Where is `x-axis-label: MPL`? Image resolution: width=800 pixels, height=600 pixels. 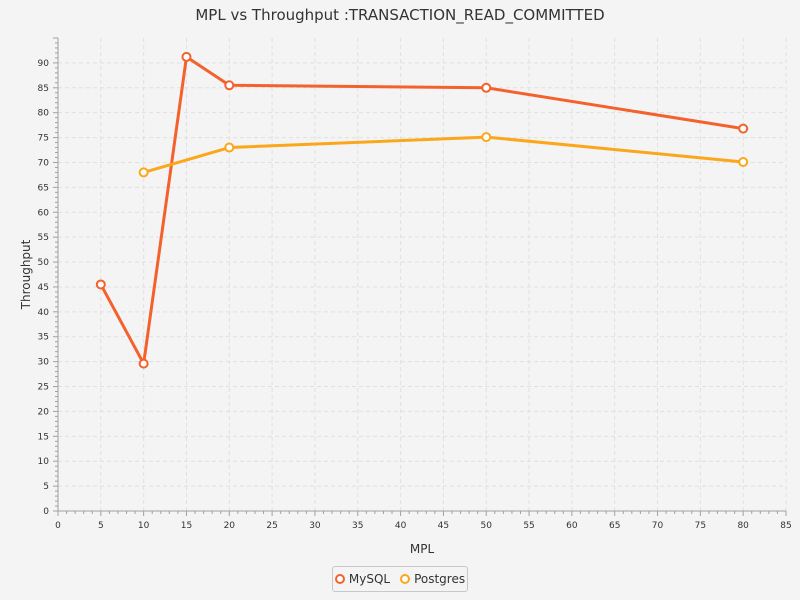 x-axis-label: MPL is located at coordinates (422, 549).